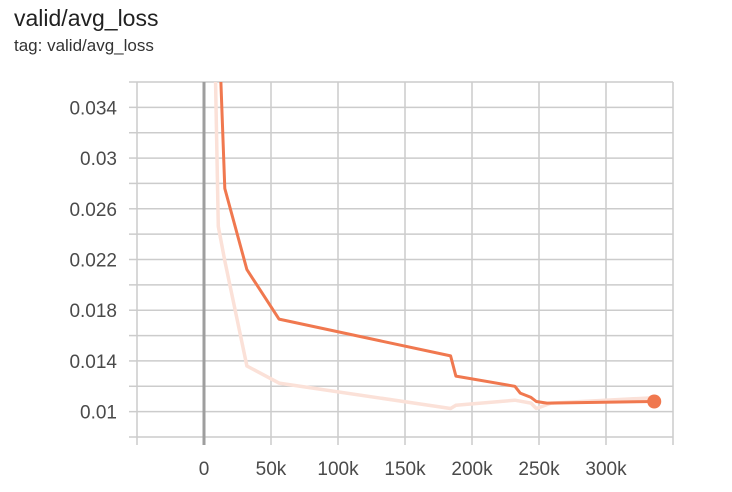  I want to click on y-tick-label: 0.014, so click(93, 362).